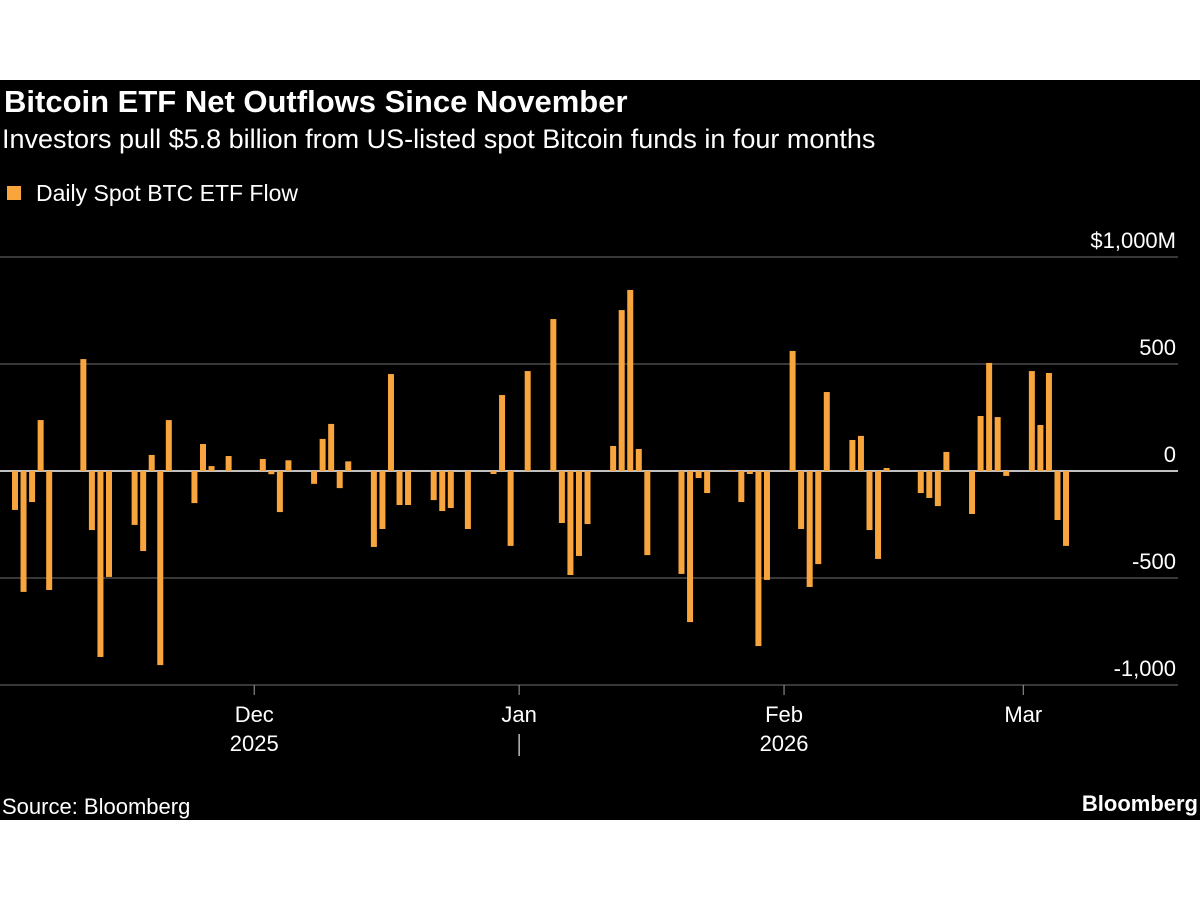  What do you see at coordinates (1170, 454) in the screenshot?
I see `y-tick-label: 0` at bounding box center [1170, 454].